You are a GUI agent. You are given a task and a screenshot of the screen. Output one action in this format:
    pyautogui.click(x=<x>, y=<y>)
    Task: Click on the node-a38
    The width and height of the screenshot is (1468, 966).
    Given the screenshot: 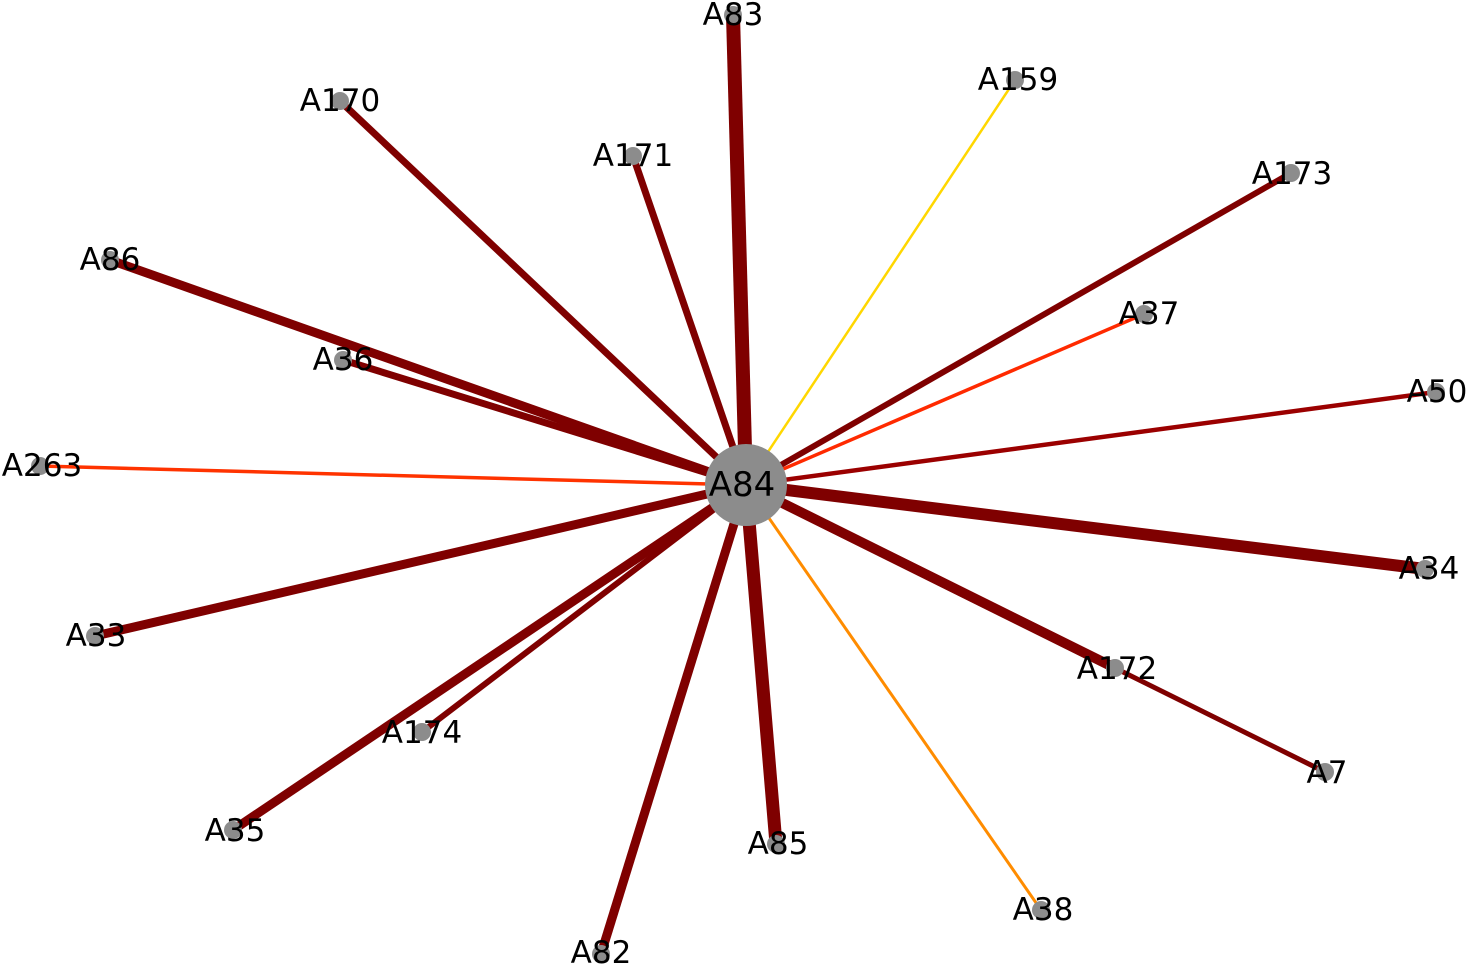 What is the action you would take?
    pyautogui.click(x=1041, y=910)
    